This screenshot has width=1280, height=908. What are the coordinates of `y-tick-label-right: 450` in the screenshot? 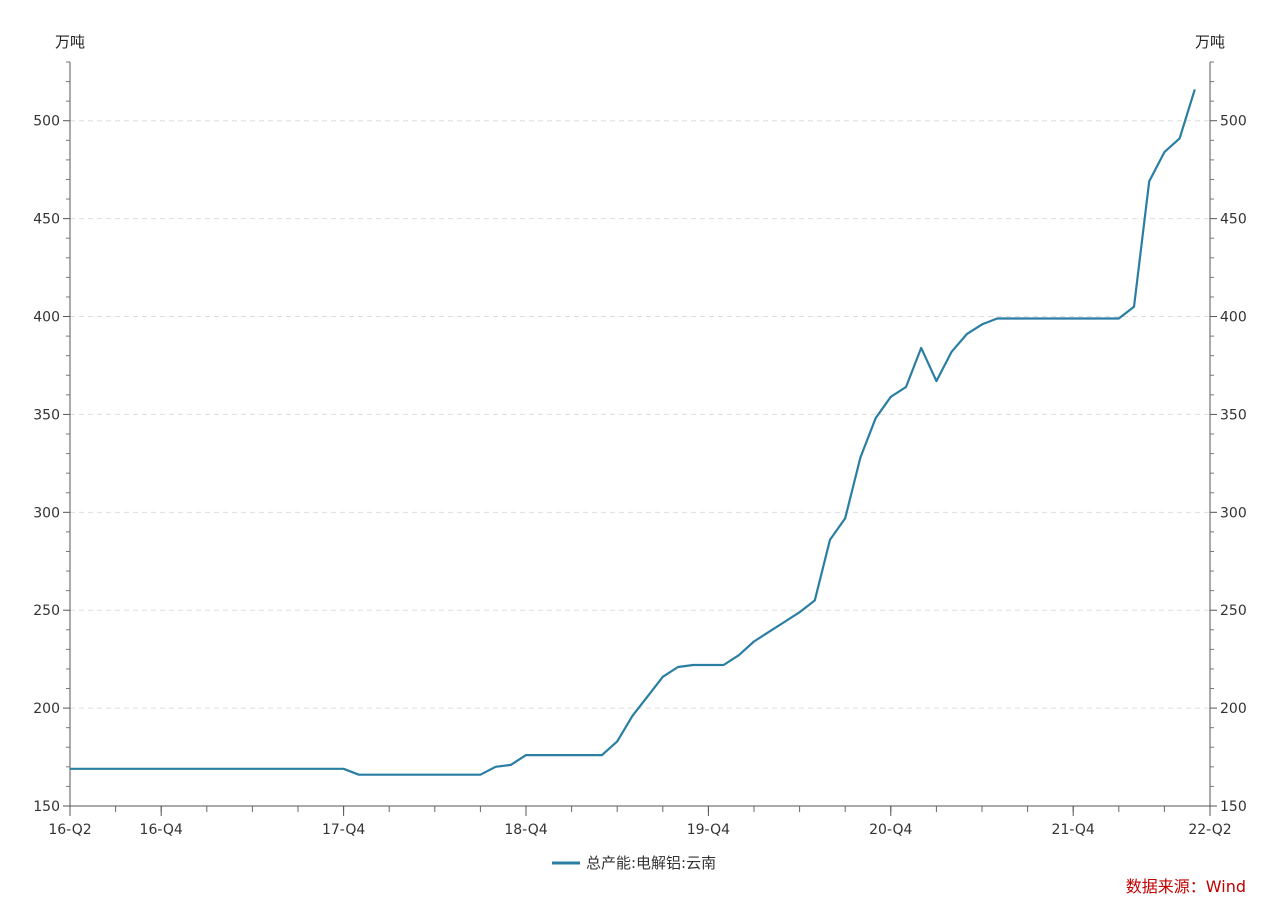 It's located at (1233, 220).